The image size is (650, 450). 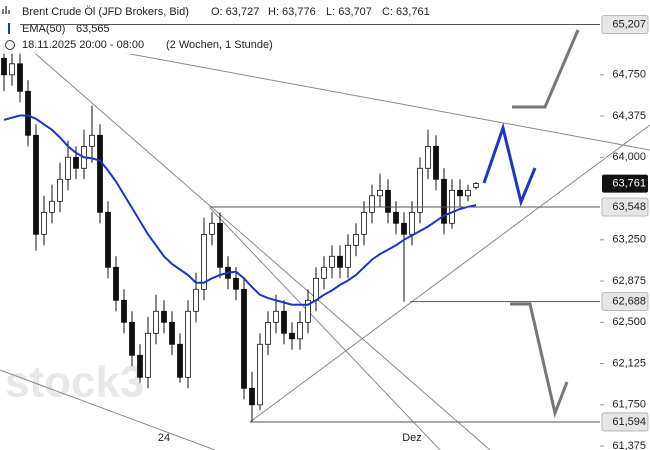 I want to click on level-label: 63,548, so click(x=629, y=207).